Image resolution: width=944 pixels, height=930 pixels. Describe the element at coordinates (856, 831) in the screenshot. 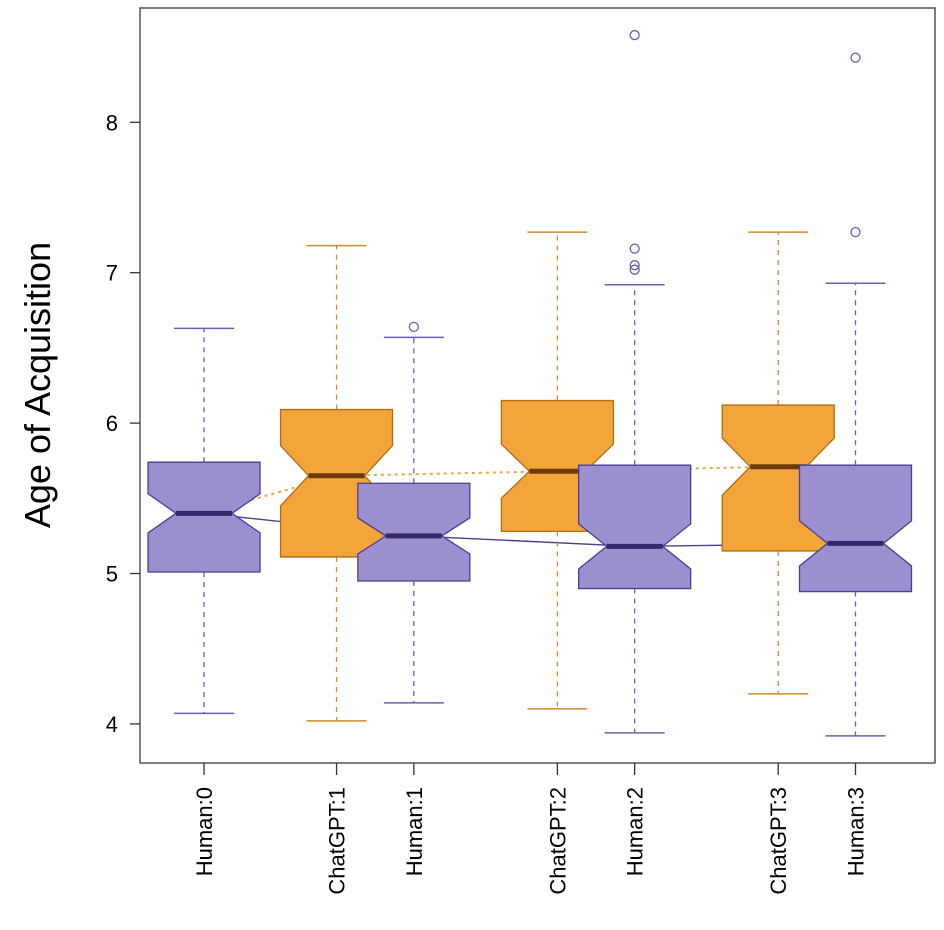

I see `x-tick-label: Human:3` at that location.